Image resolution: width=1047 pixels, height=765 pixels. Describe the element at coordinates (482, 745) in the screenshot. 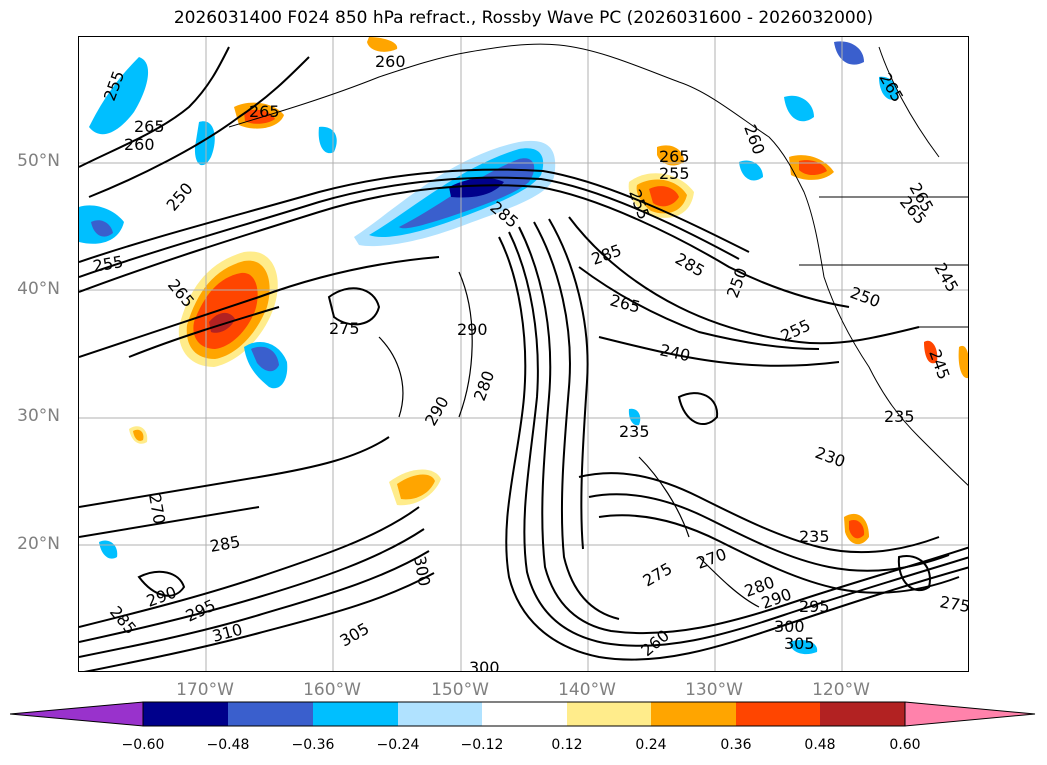

I see `colorbar-tick-label: −0.12` at that location.